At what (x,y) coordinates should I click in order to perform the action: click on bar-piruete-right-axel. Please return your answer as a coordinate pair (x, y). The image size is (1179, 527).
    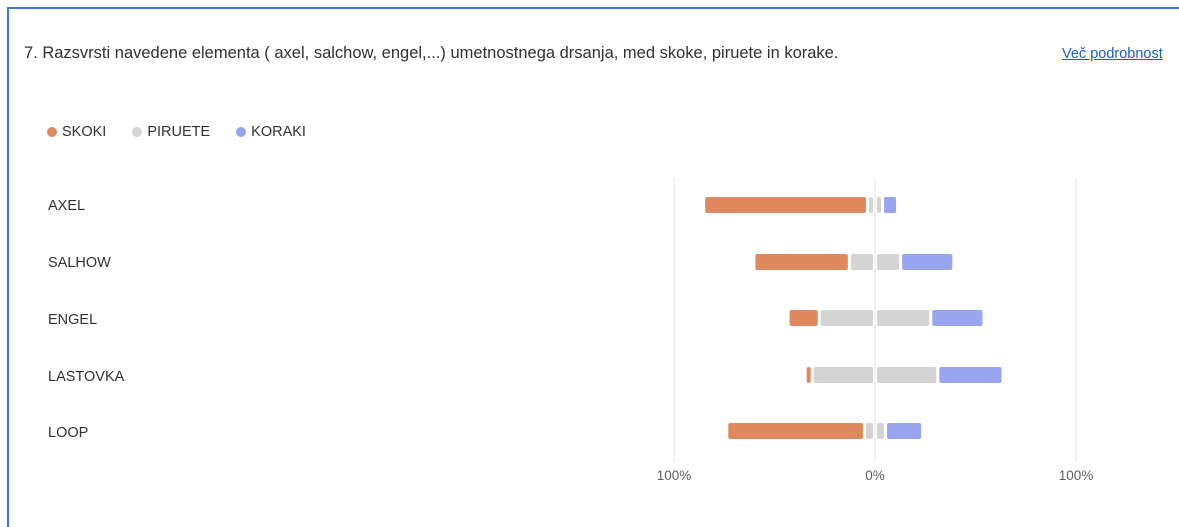
    Looking at the image, I should click on (879, 205).